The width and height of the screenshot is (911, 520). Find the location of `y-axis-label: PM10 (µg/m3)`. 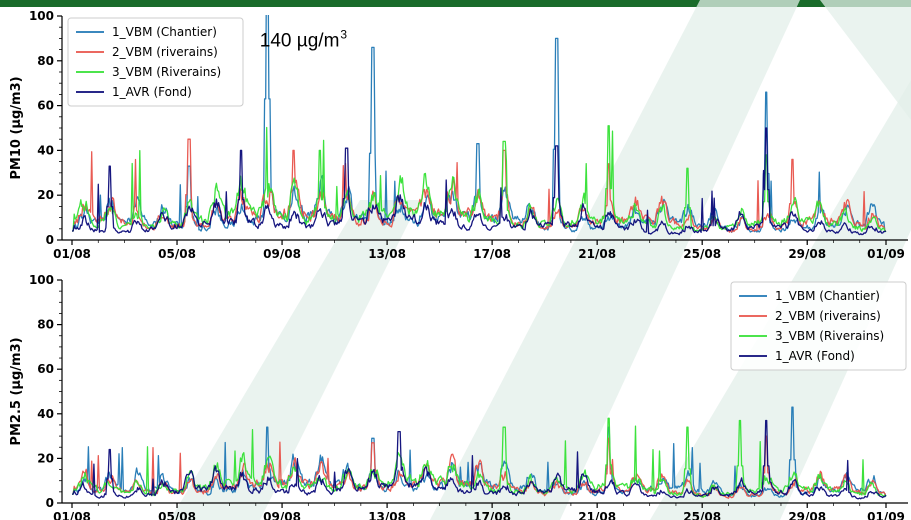

y-axis-label: PM10 (µg/m3) is located at coordinates (16, 127).